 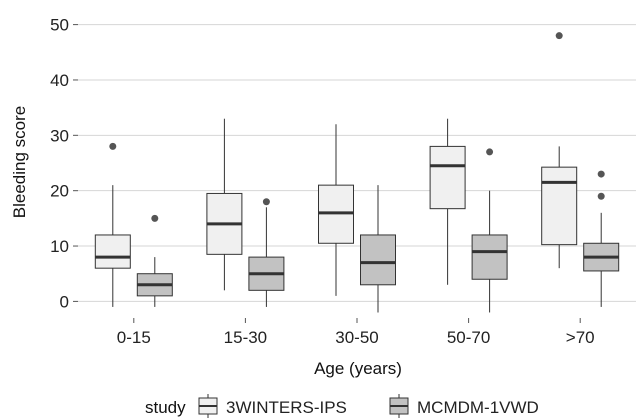 What do you see at coordinates (580, 337) in the screenshot?
I see `x-tick-label: >70` at bounding box center [580, 337].